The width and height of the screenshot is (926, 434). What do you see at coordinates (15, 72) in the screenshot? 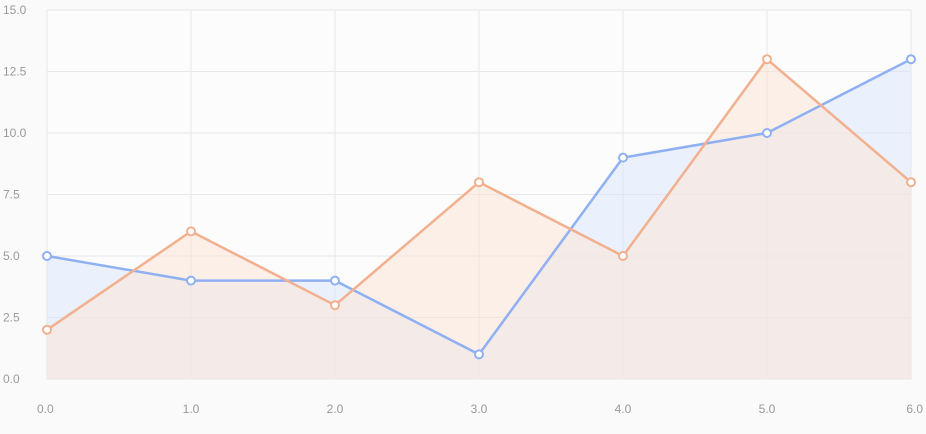
I see `y-tick-label: 12.5` at bounding box center [15, 72].